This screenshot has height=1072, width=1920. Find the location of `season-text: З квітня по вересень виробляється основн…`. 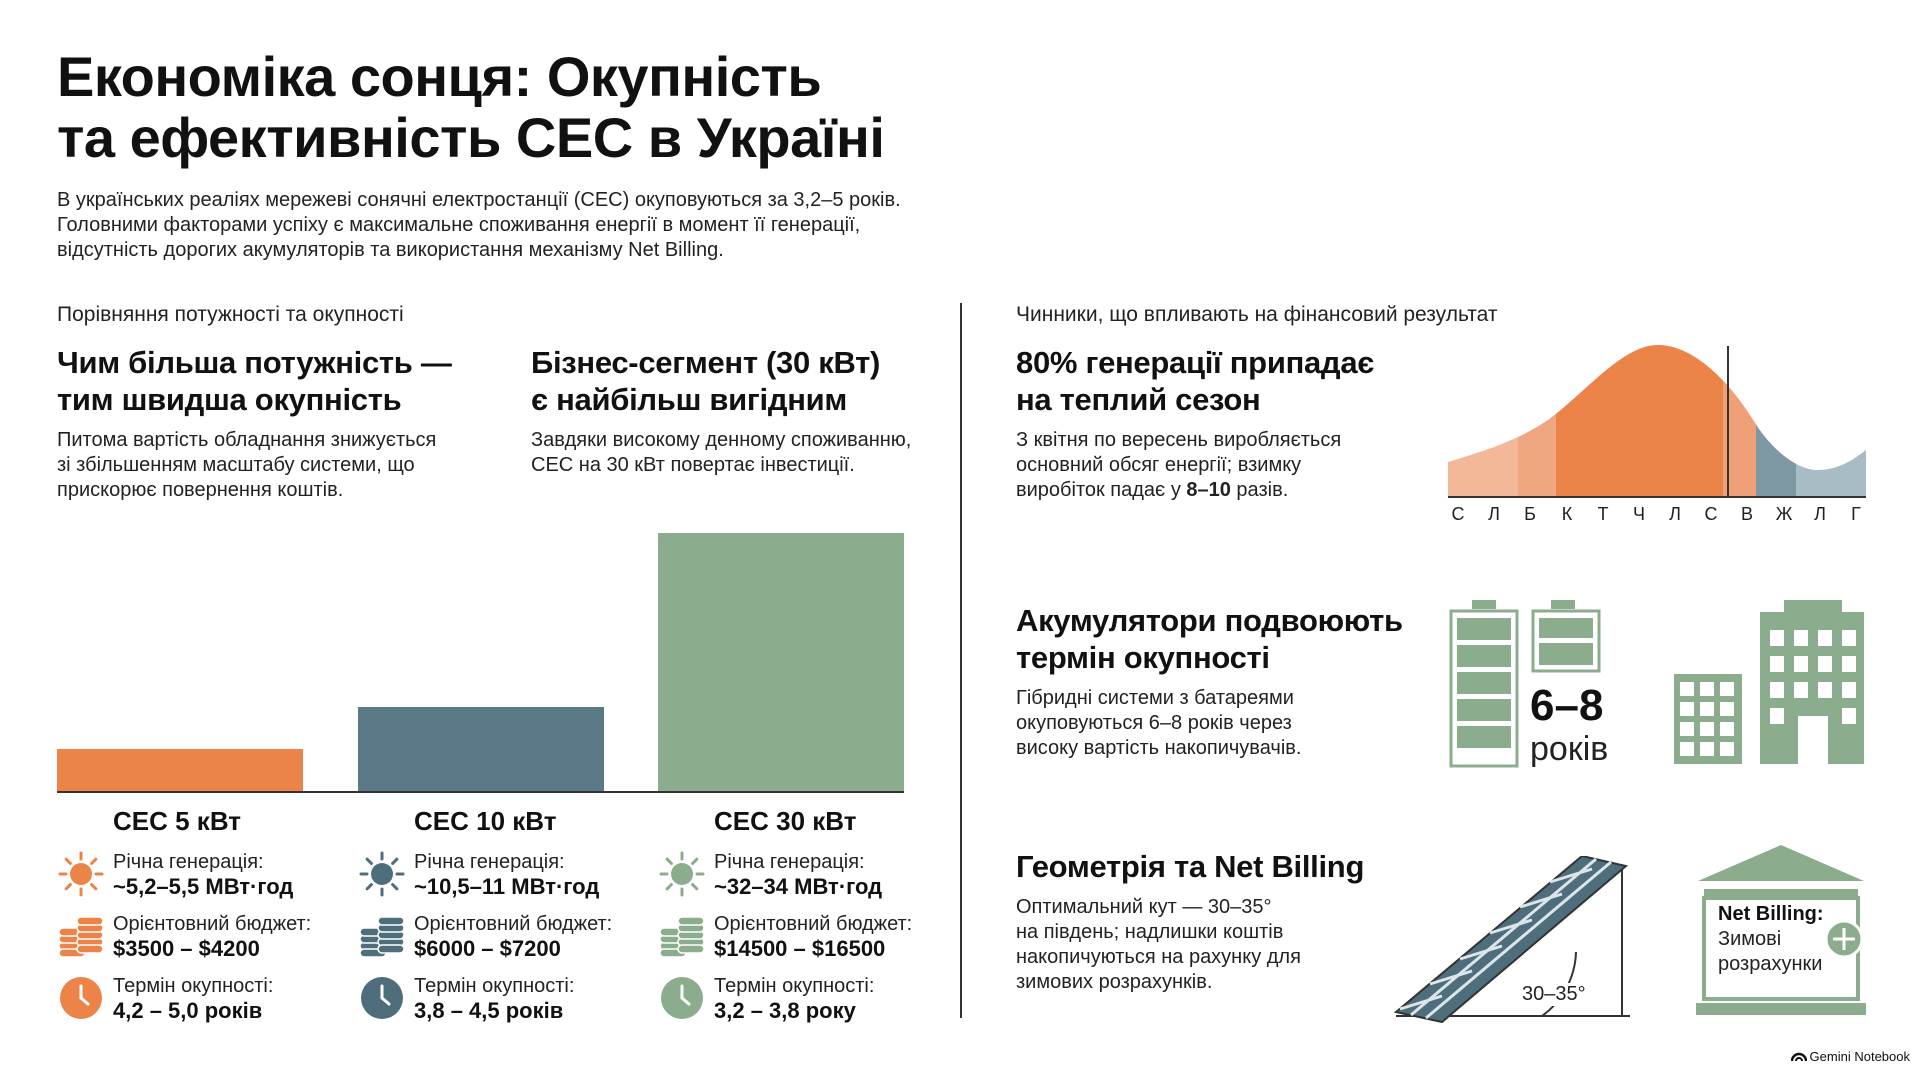

season-text: З квітня по вересень виробляється основн… is located at coordinates (1226, 465).